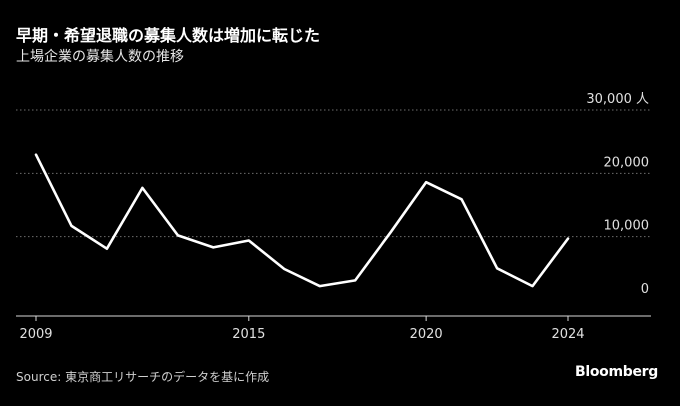 This screenshot has height=406, width=680. What do you see at coordinates (301, 334) in the screenshot?
I see `x-axis-labels: 2009 2015 2020 2024` at bounding box center [301, 334].